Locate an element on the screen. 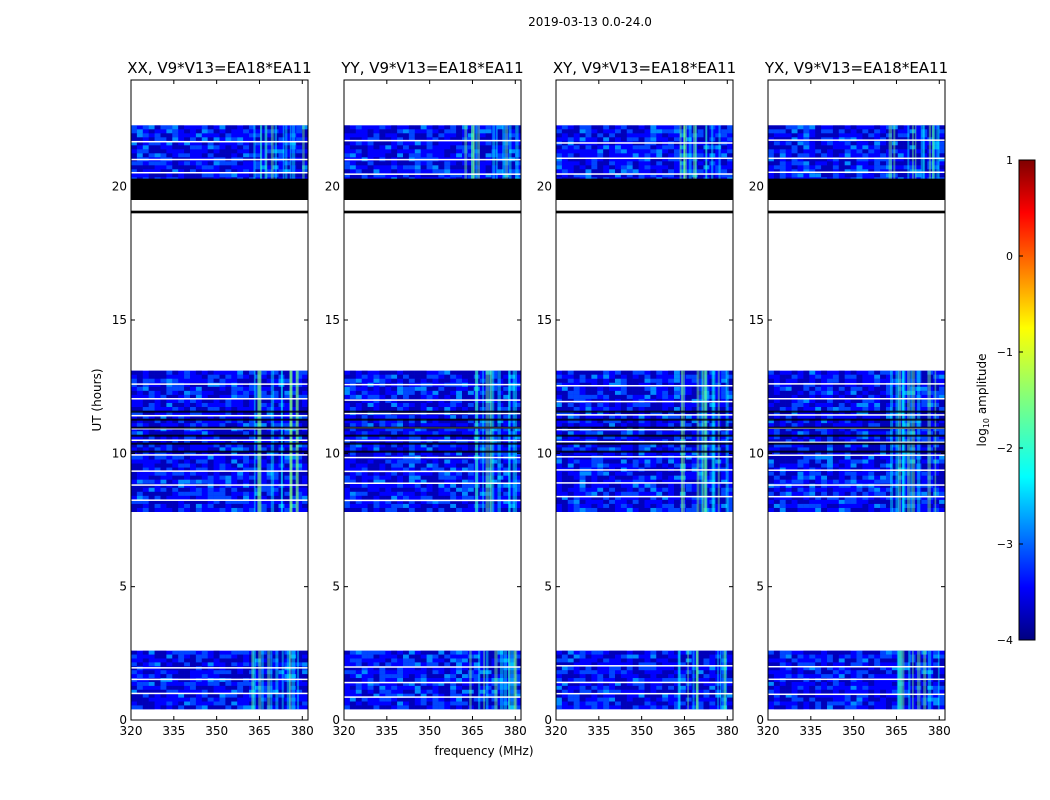 The height and width of the screenshot is (800, 1050). flagged-band is located at coordinates (644, 212).